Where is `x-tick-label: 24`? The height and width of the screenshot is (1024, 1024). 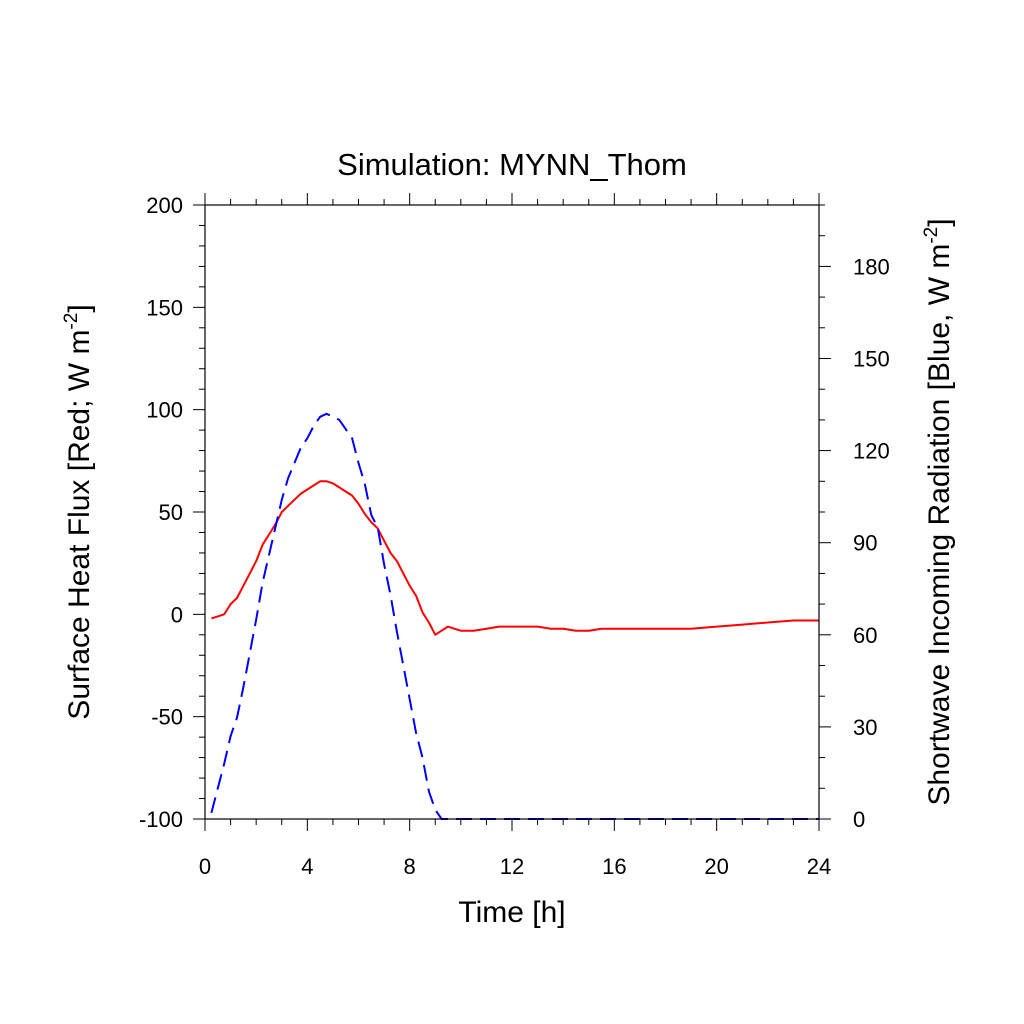 x-tick-label: 24 is located at coordinates (819, 866).